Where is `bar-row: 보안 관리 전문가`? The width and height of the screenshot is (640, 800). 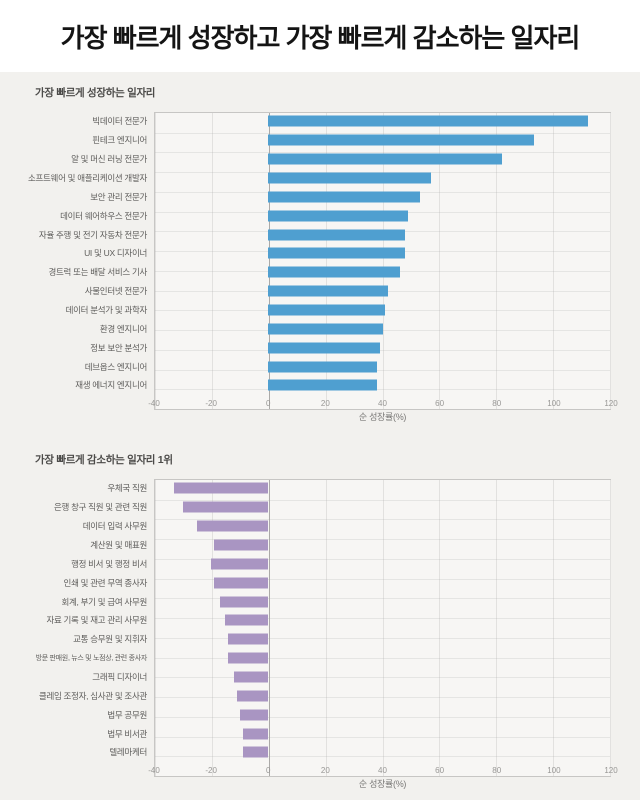
bar-row: 보안 관리 전문가 is located at coordinates (320, 196).